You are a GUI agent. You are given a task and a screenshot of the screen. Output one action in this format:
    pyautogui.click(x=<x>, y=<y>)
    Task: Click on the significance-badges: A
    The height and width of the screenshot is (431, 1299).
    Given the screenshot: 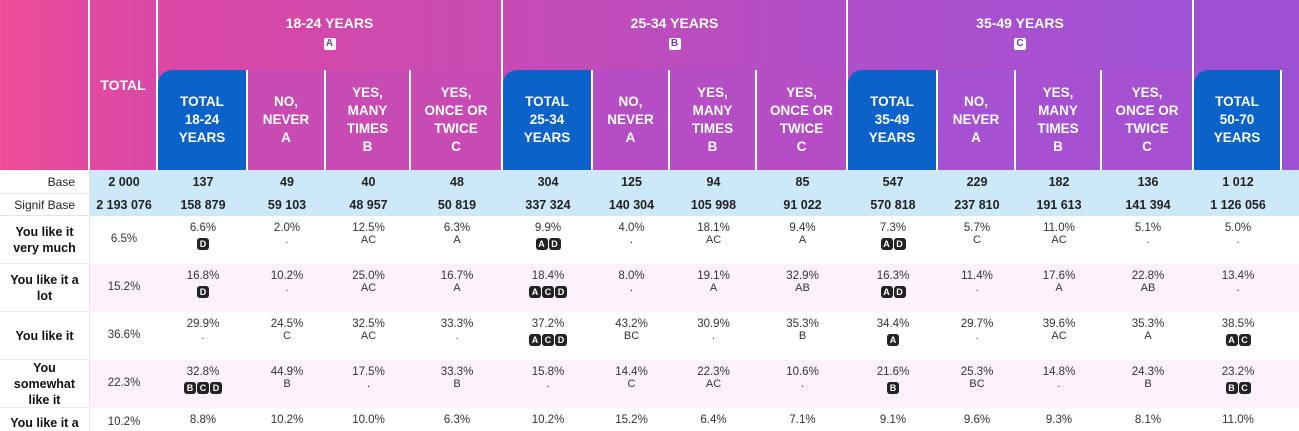 What is the action you would take?
    pyautogui.click(x=893, y=340)
    